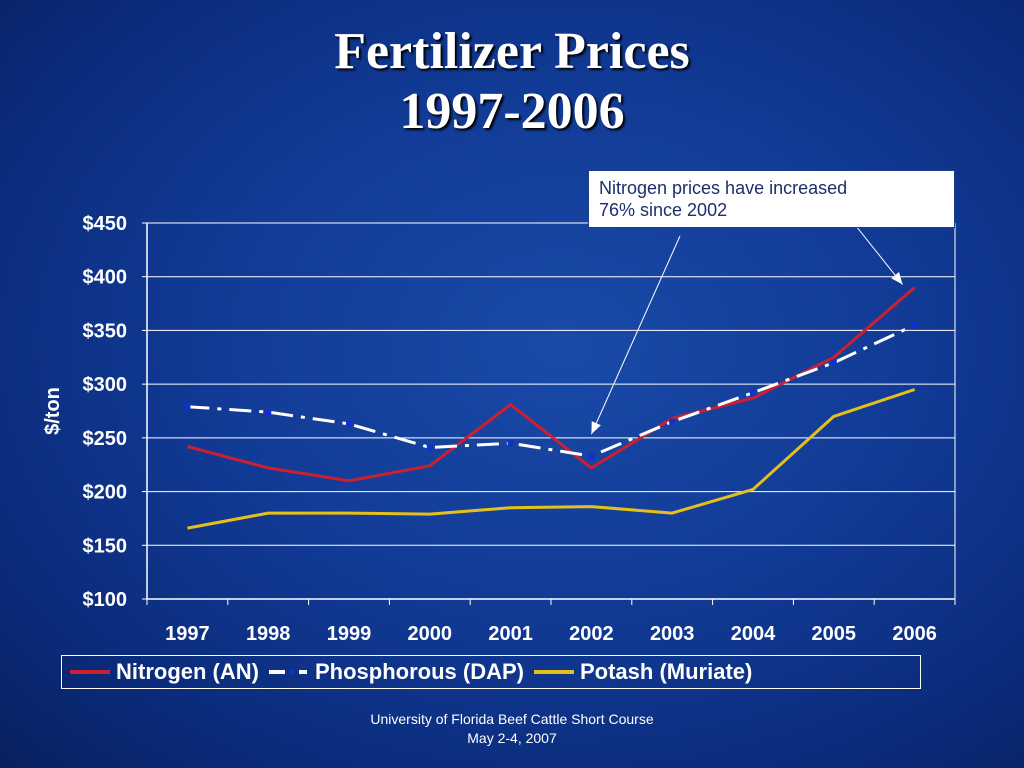  I want to click on footer-line-2: May 2-4, 2007, so click(512, 738).